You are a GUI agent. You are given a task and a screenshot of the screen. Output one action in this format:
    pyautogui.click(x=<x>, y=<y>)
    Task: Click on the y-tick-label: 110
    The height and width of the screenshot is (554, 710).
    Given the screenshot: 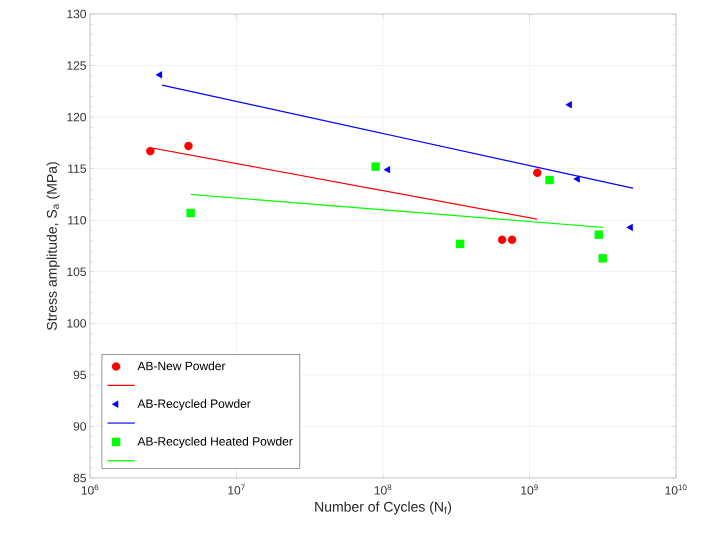 What is the action you would take?
    pyautogui.click(x=77, y=220)
    